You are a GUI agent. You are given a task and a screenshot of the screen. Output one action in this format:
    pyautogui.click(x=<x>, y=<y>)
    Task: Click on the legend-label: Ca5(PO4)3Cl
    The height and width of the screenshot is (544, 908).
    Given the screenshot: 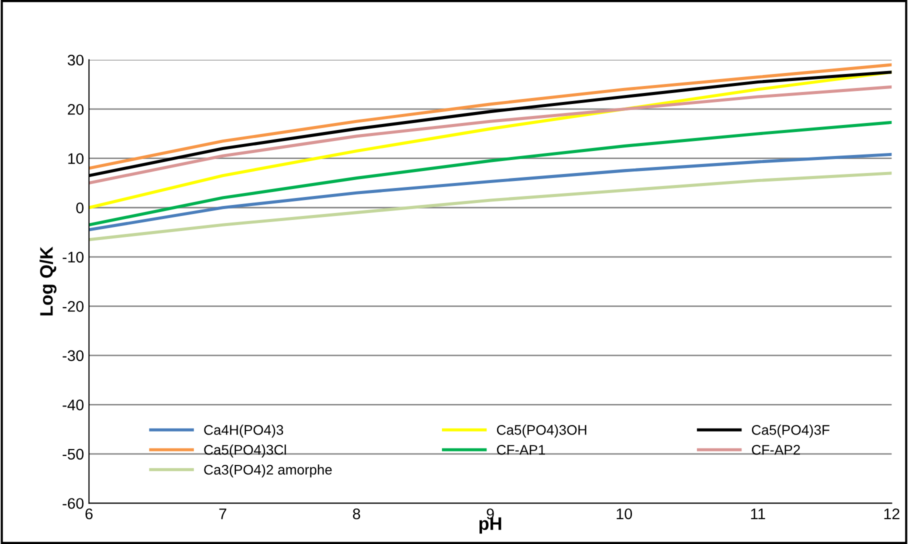 What is the action you would take?
    pyautogui.click(x=245, y=451)
    